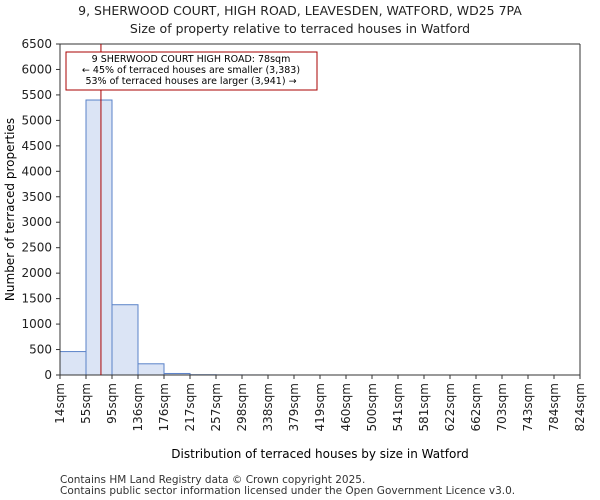 Image resolution: width=600 pixels, height=500 pixels. I want to click on y-tick-label-0: 0, so click(48, 375).